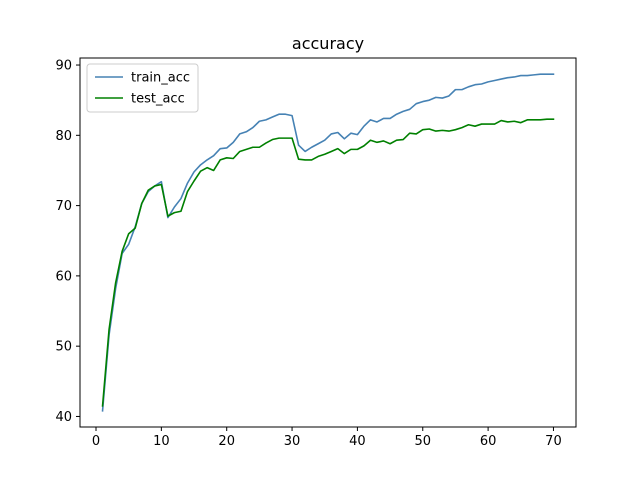  What do you see at coordinates (63, 136) in the screenshot?
I see `y-tick-label: 80` at bounding box center [63, 136].